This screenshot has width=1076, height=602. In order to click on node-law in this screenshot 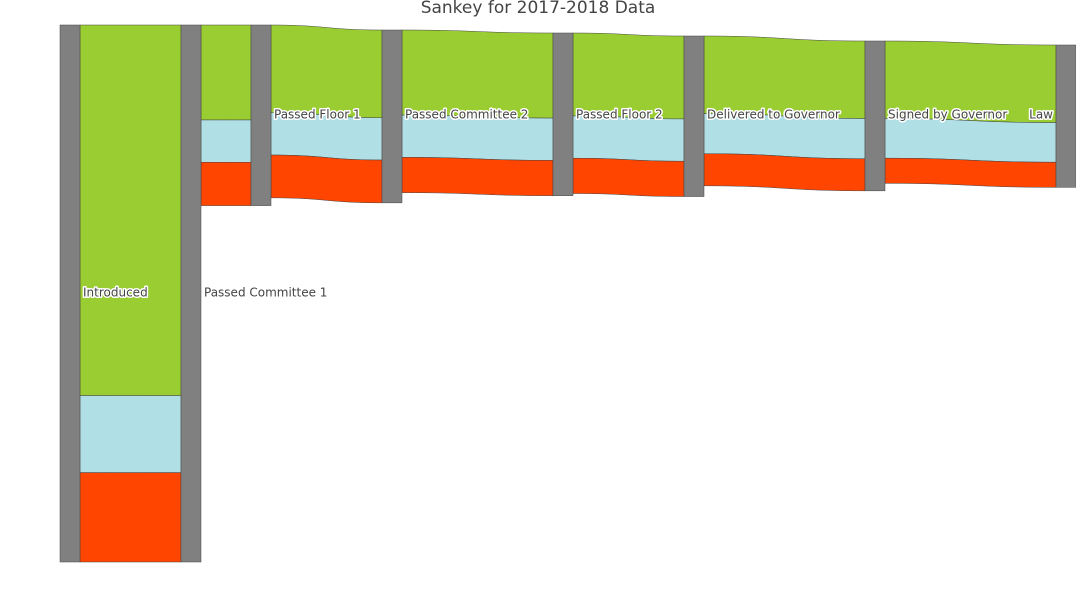, I will do `click(1065, 116)`.